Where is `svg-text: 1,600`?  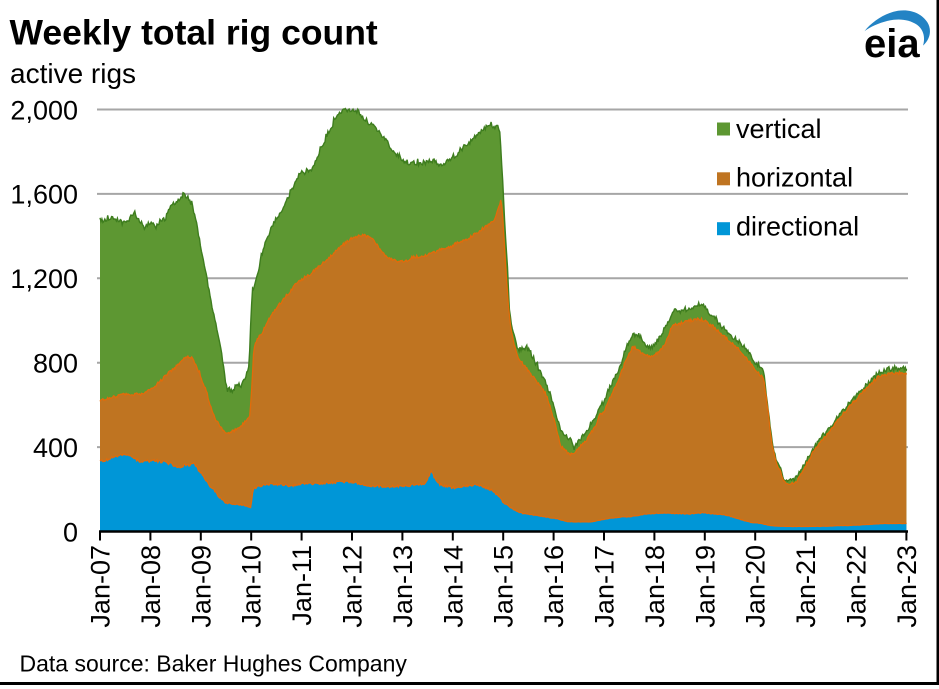 svg-text: 1,600 is located at coordinates (44, 195).